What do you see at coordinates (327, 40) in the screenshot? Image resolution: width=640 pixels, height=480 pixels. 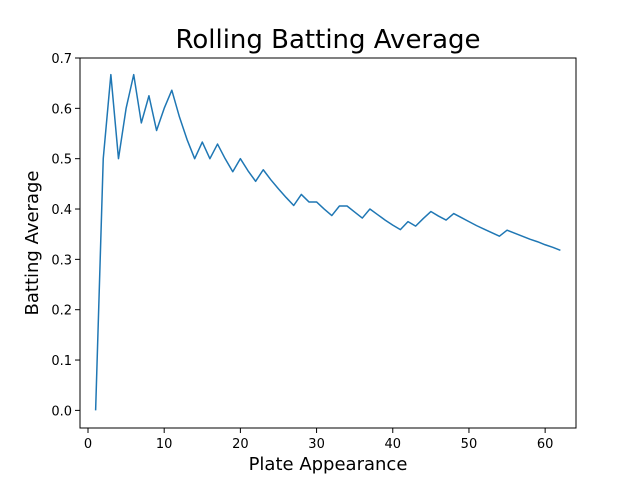 I see `chart-title: Rolling Batting Average` at bounding box center [327, 40].